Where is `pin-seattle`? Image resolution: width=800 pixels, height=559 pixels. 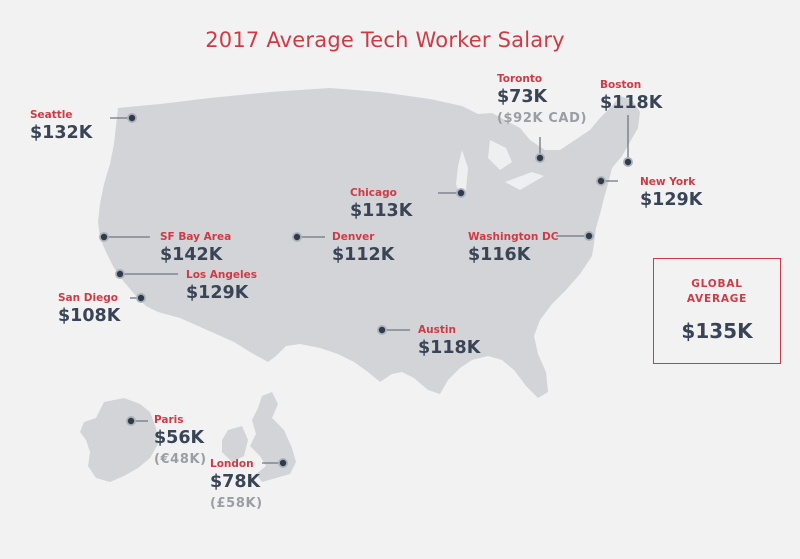
pin-seattle is located at coordinates (132, 118).